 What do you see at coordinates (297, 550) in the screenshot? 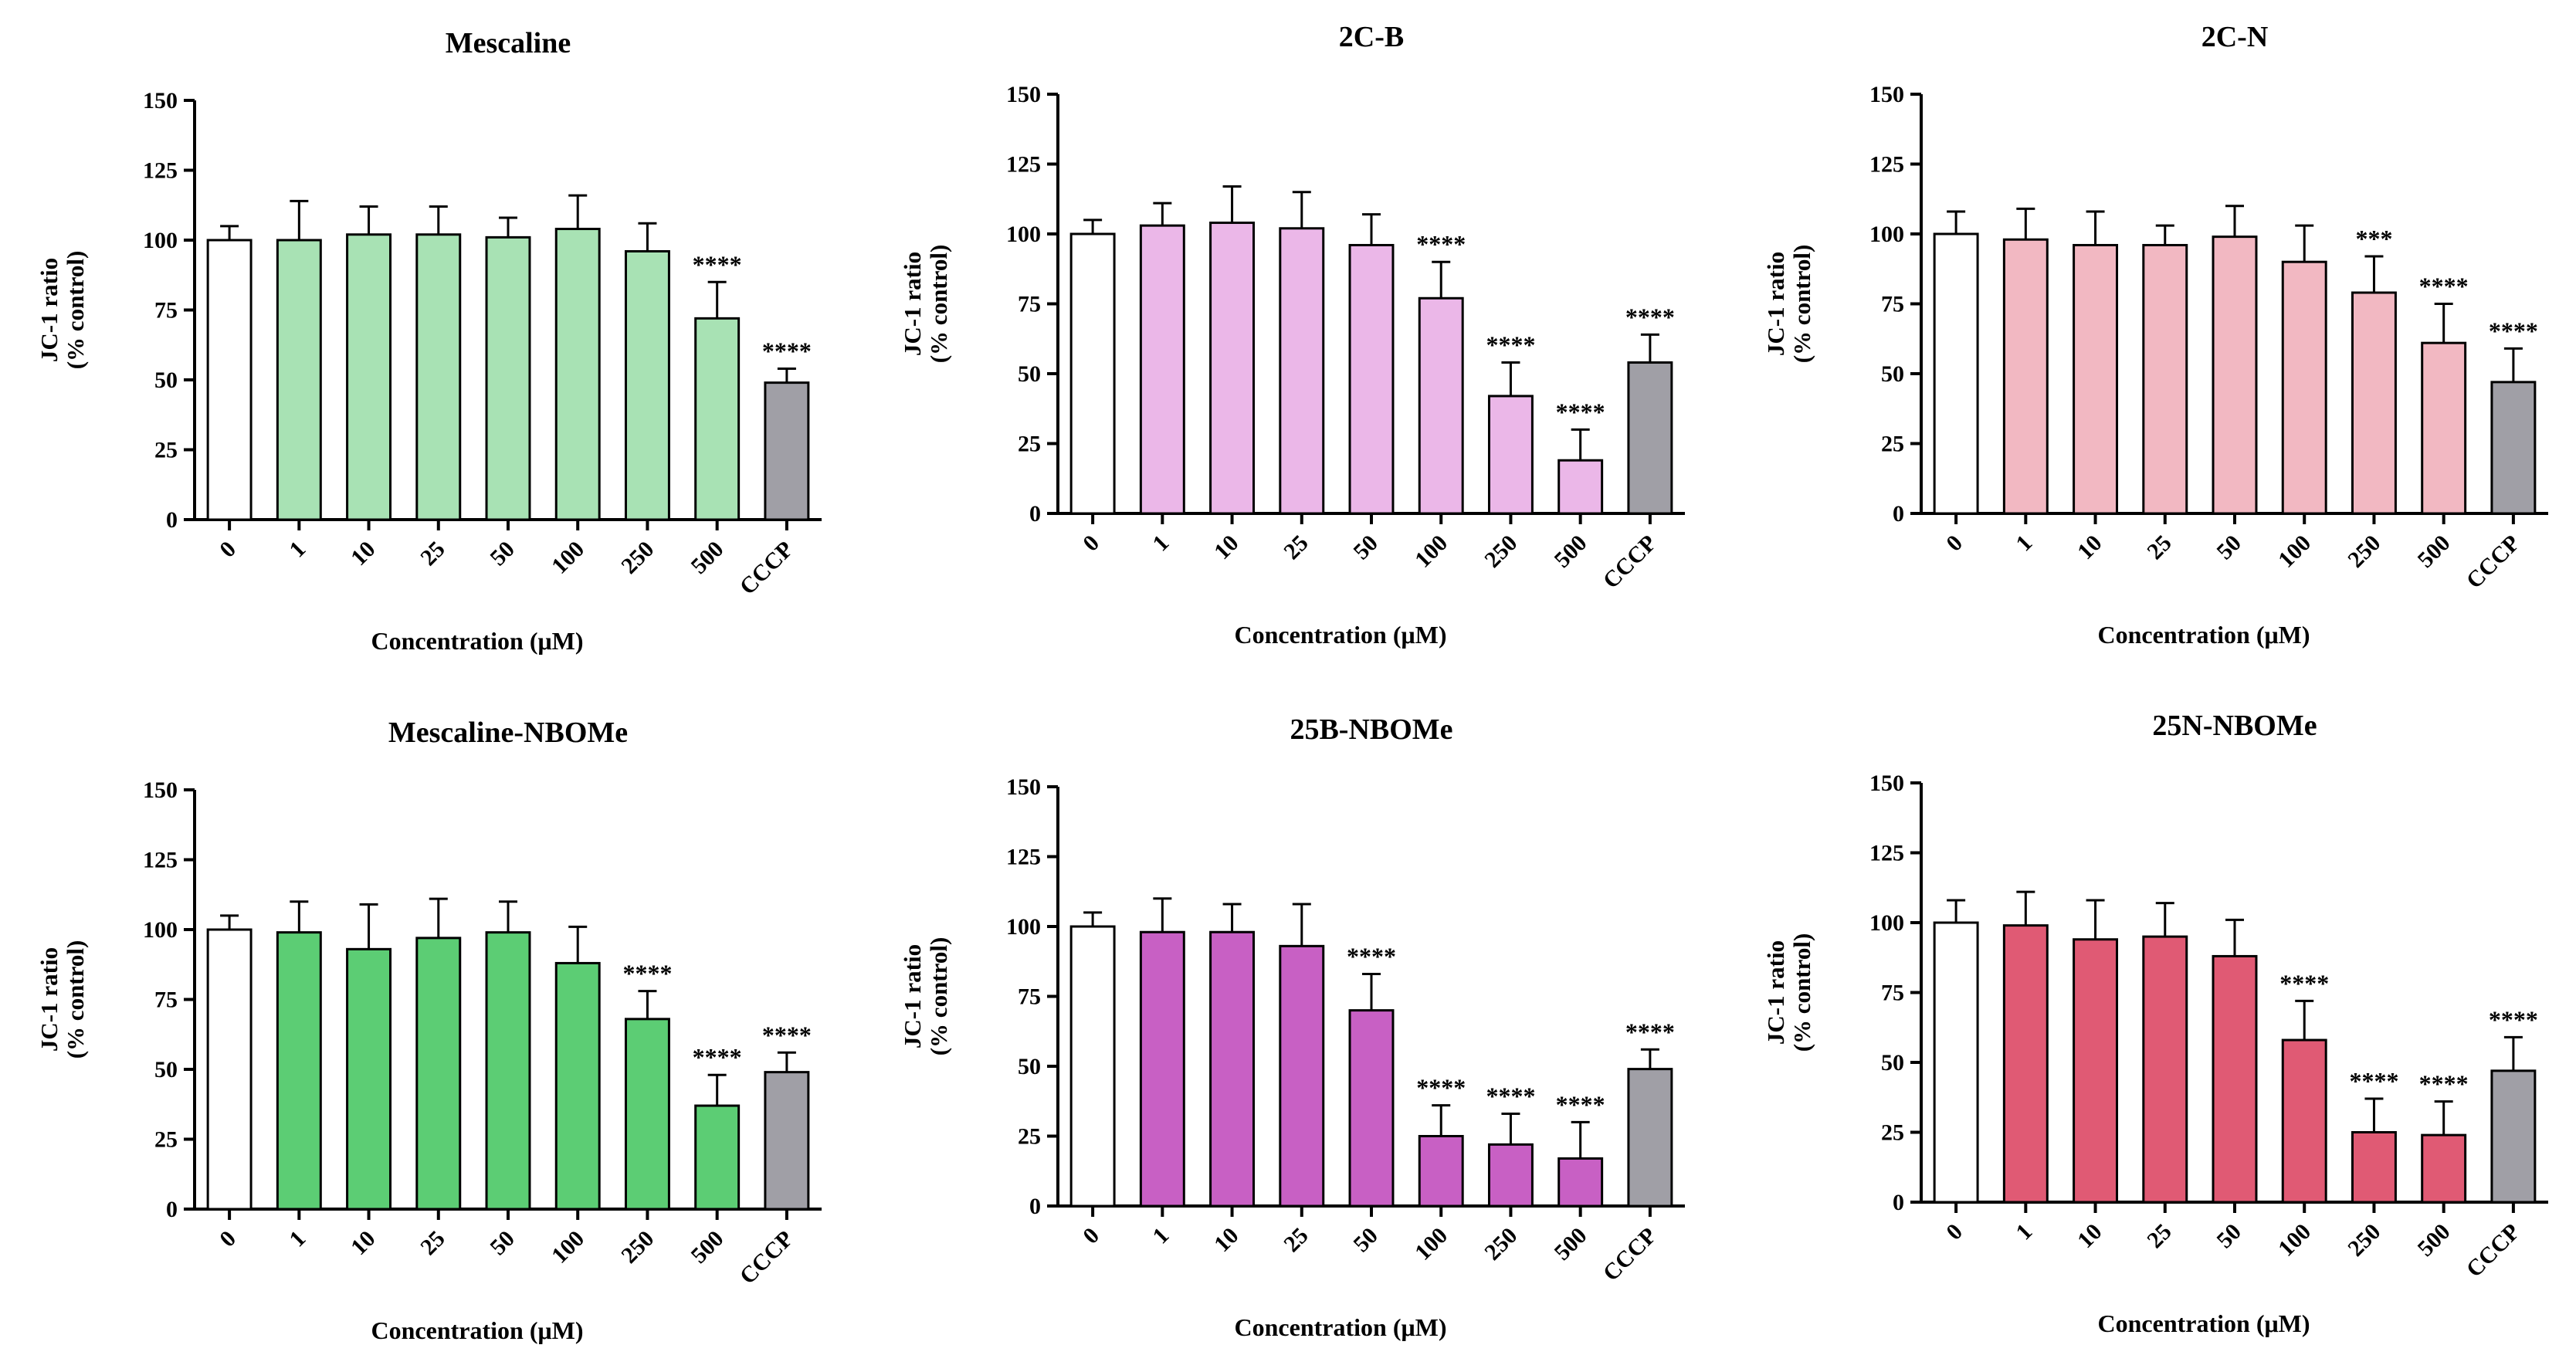
I see `x-tick-label: 1` at bounding box center [297, 550].